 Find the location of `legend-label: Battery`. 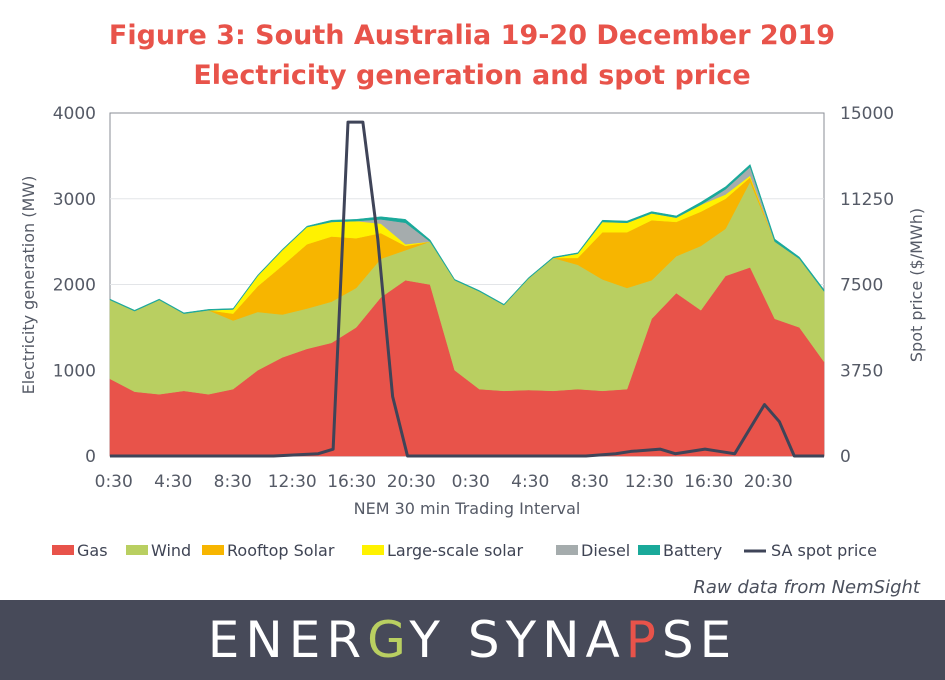

legend-label: Battery is located at coordinates (692, 550).